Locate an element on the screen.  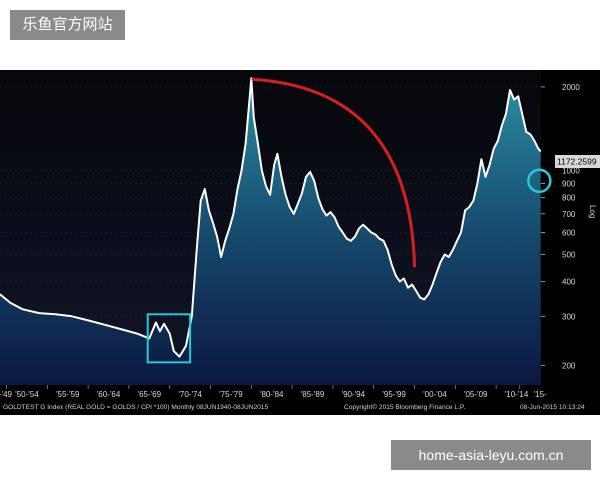
x-tick-label: '85-'89 is located at coordinates (313, 394).